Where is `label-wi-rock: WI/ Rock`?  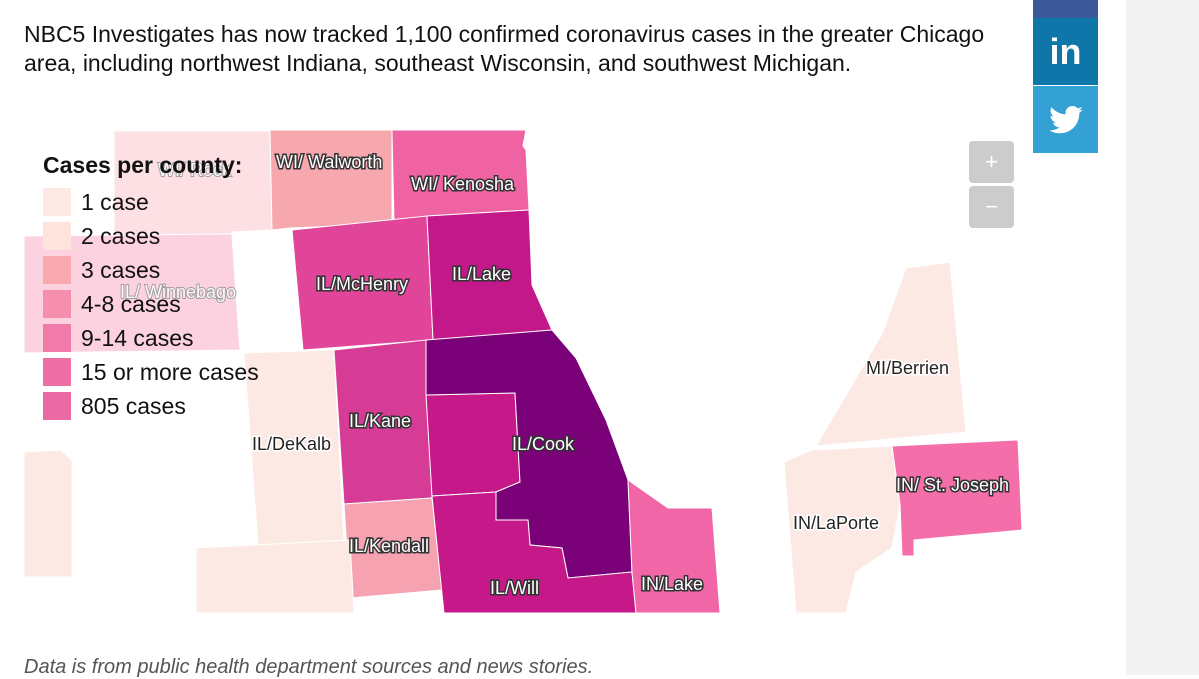 label-wi-rock: WI/ Rock is located at coordinates (195, 170).